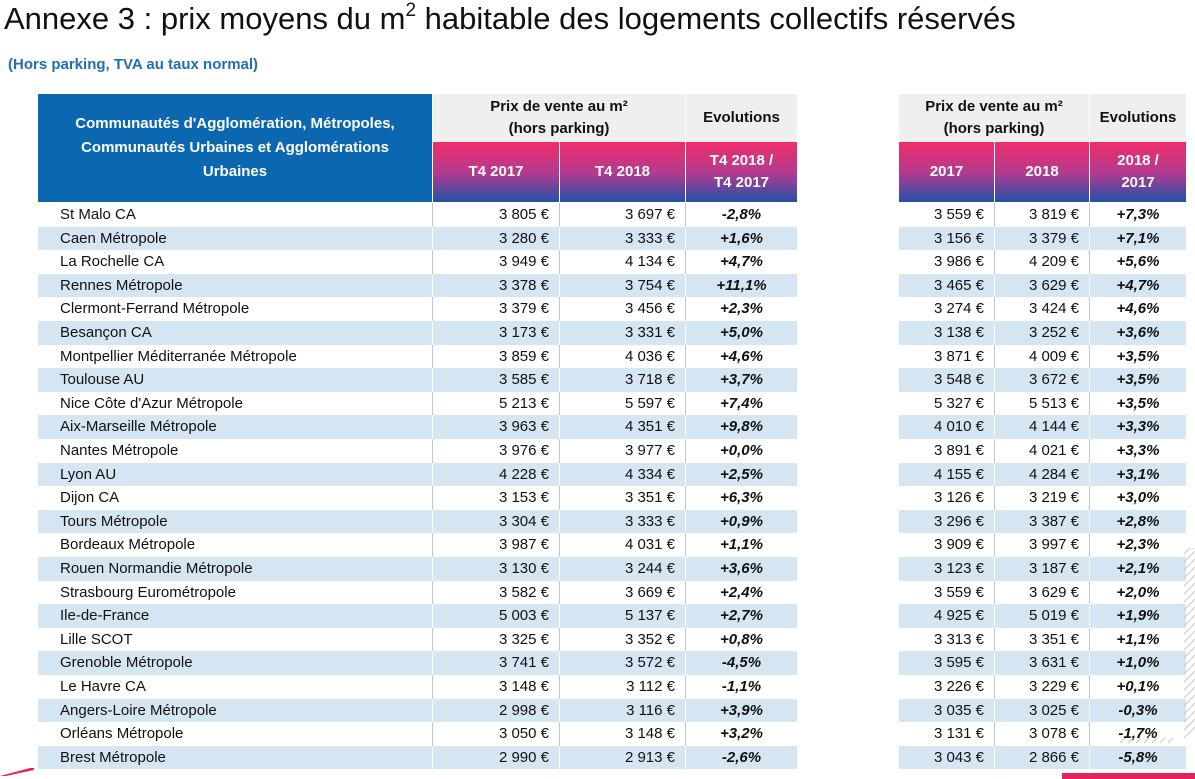 The height and width of the screenshot is (779, 1195). Describe the element at coordinates (994, 118) in the screenshot. I see `header-price-right: Prix de vente au m² (hors parking)` at that location.